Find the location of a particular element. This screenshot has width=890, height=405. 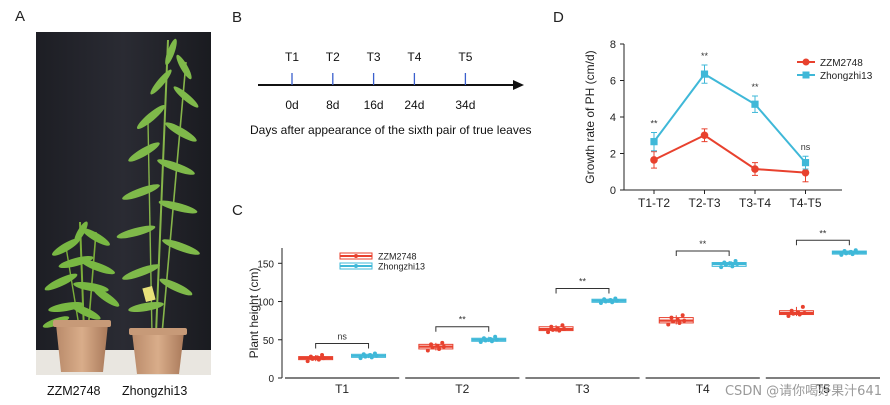

panel-letter-c: C is located at coordinates (237, 210).